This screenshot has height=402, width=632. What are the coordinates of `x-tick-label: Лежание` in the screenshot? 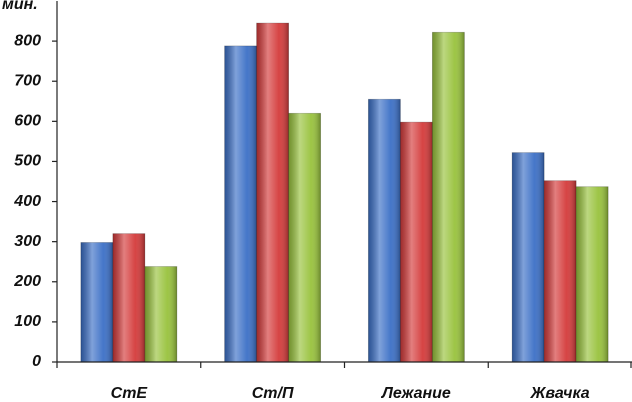 It's located at (416, 393).